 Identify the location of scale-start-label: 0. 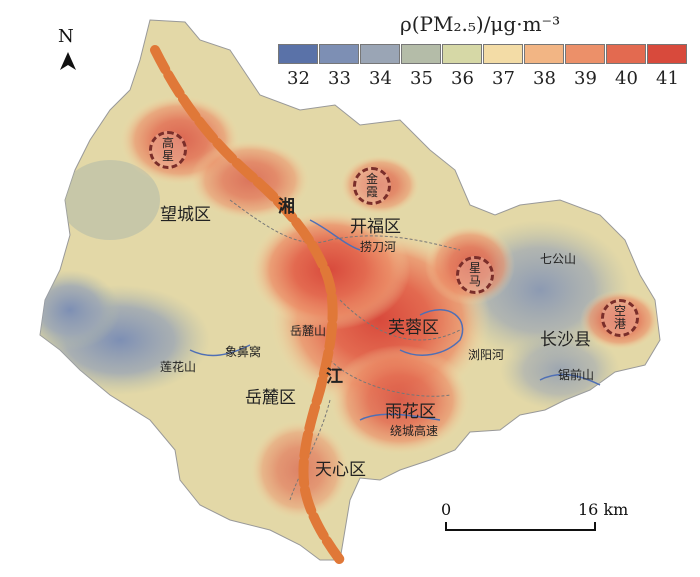
(446, 509).